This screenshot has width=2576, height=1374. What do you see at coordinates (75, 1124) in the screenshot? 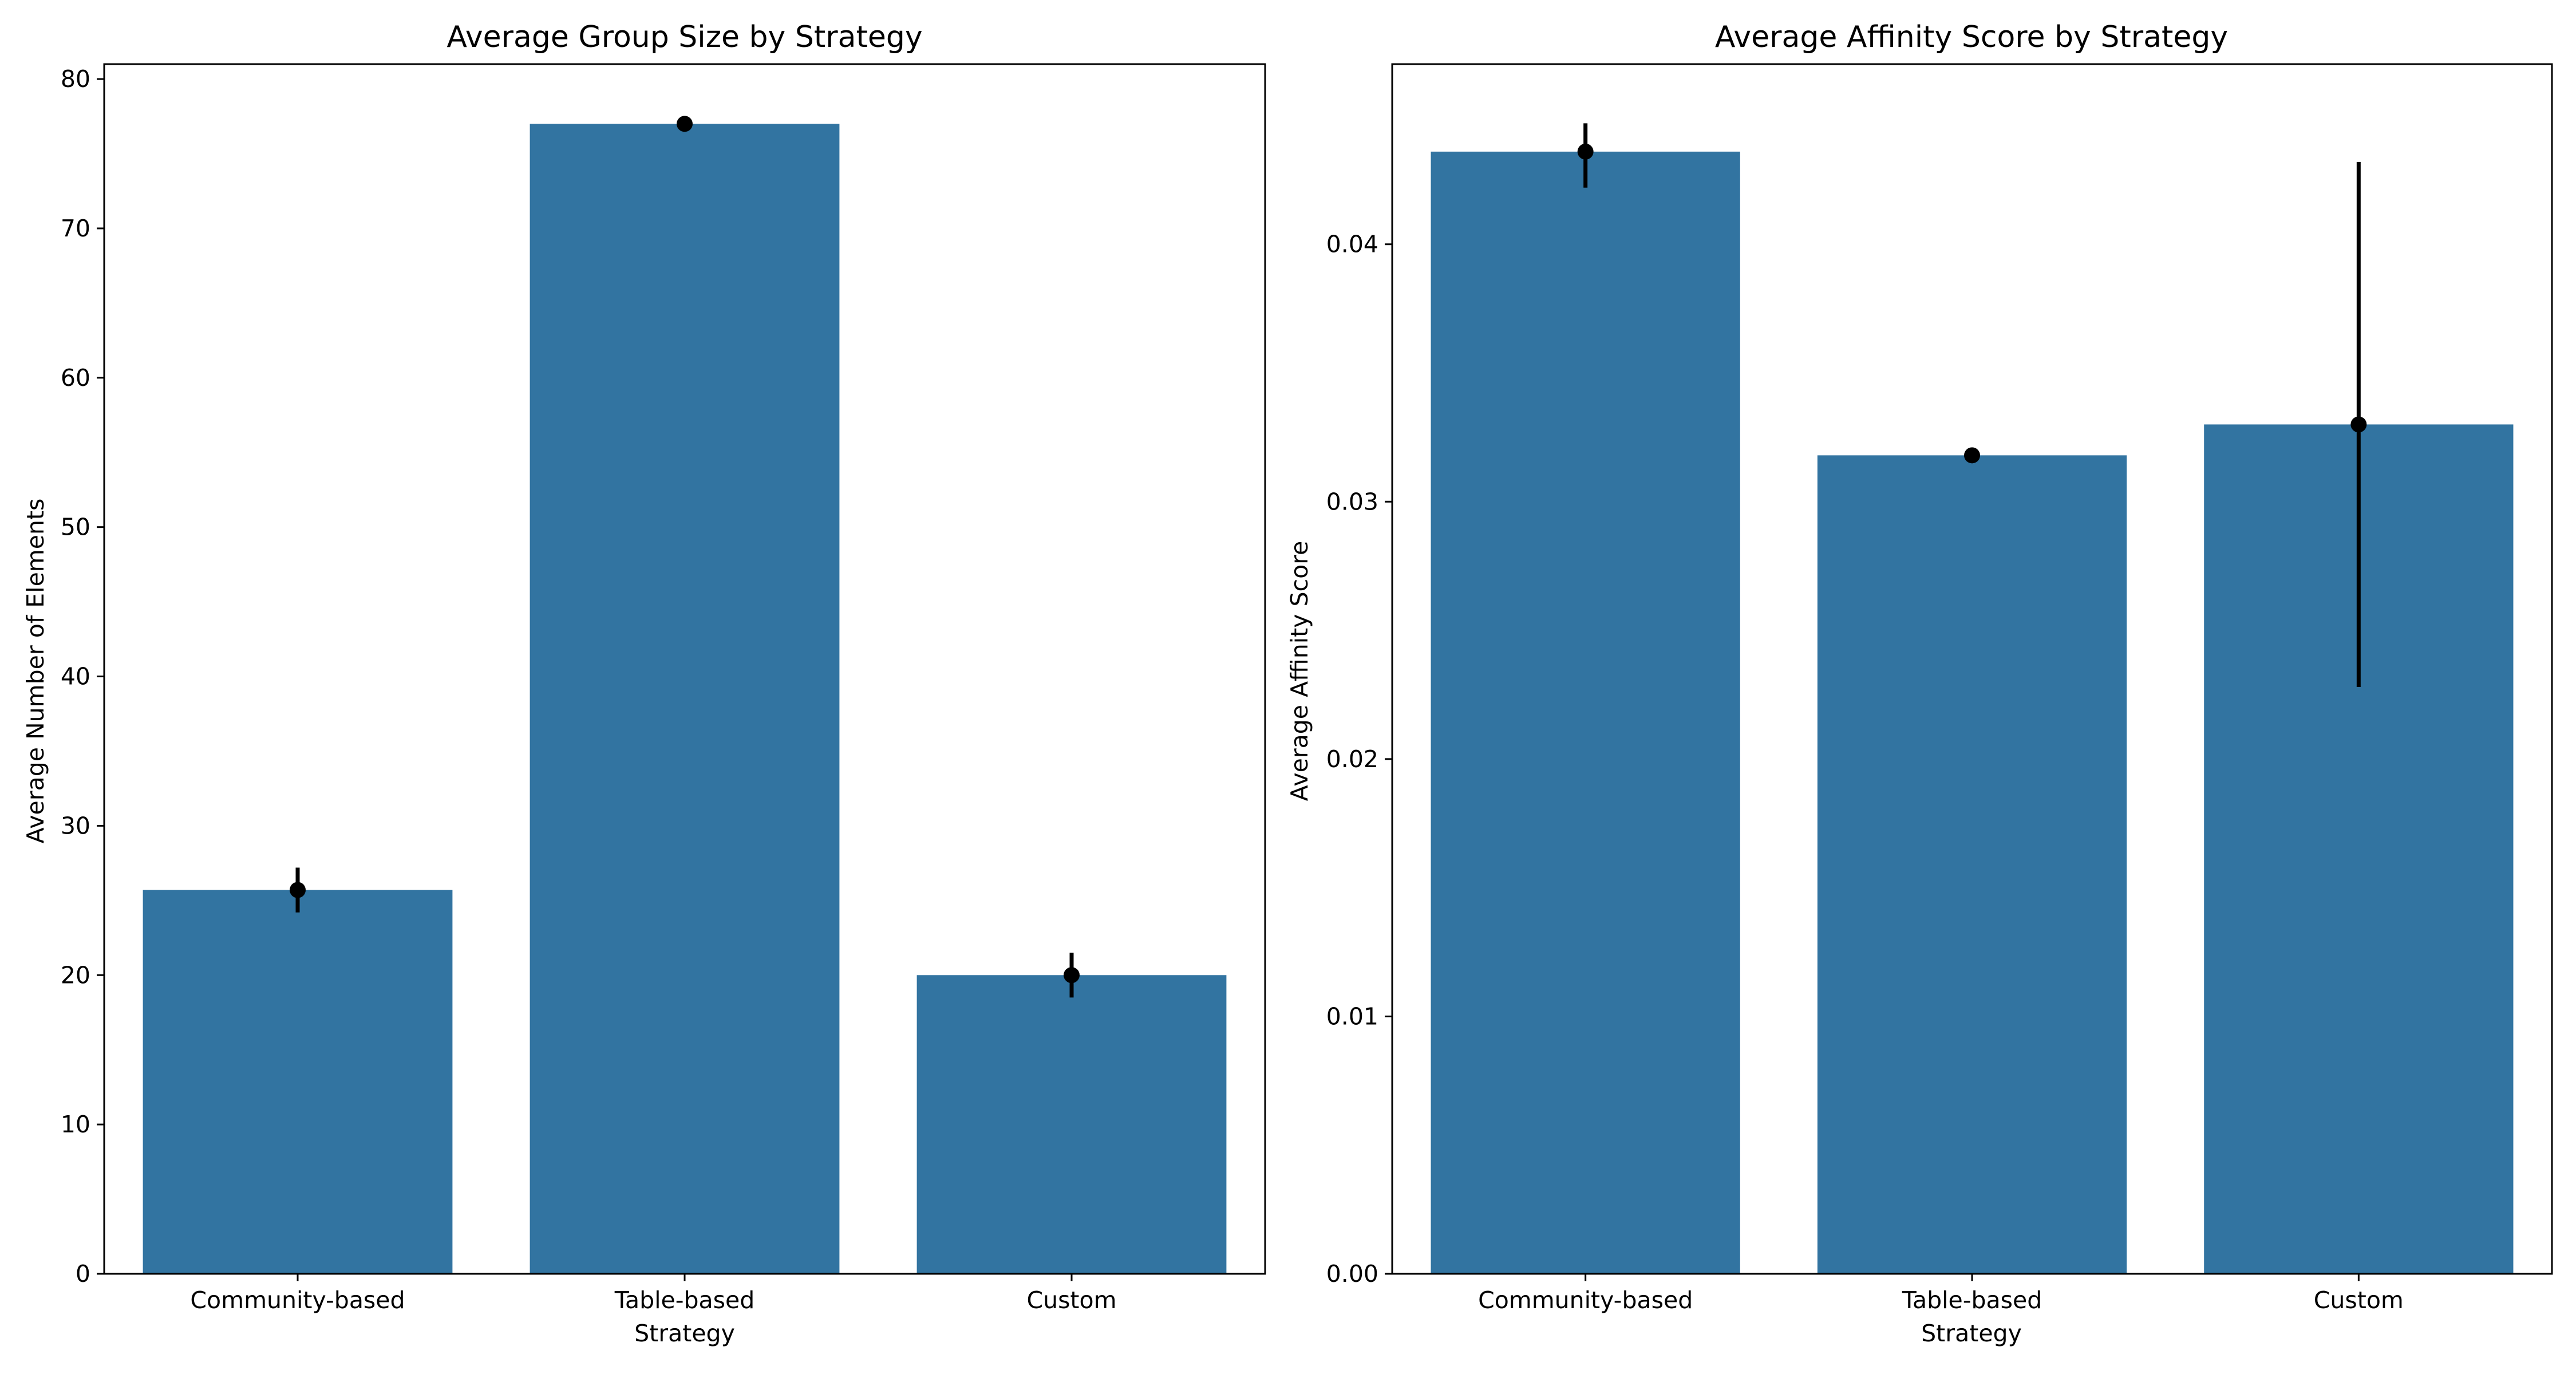
I see `y-tick-label: 10` at bounding box center [75, 1124].